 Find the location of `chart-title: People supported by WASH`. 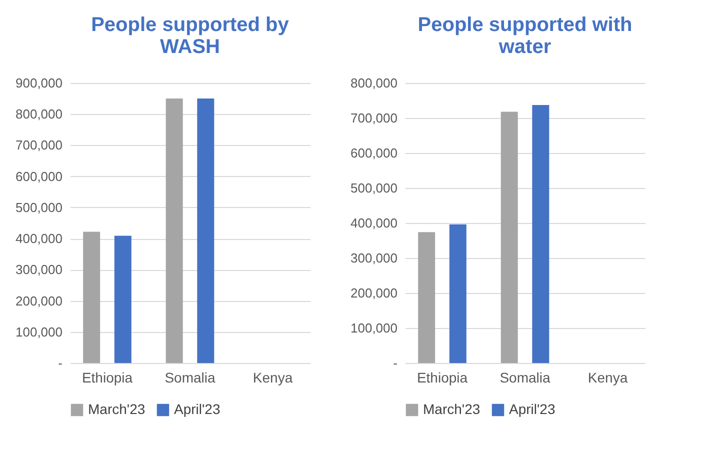

chart-title: People supported by WASH is located at coordinates (190, 36).